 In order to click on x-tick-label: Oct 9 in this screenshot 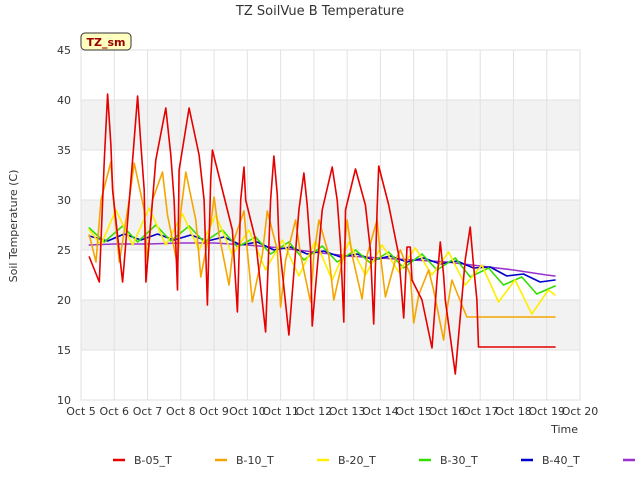, I will do `click(214, 411)`.